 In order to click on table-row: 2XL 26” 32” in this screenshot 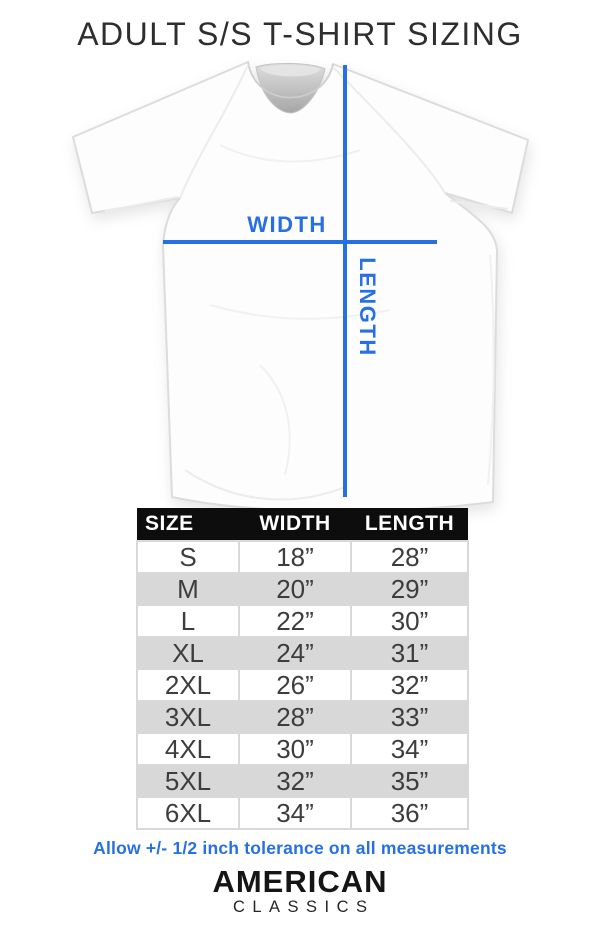, I will do `click(302, 685)`.